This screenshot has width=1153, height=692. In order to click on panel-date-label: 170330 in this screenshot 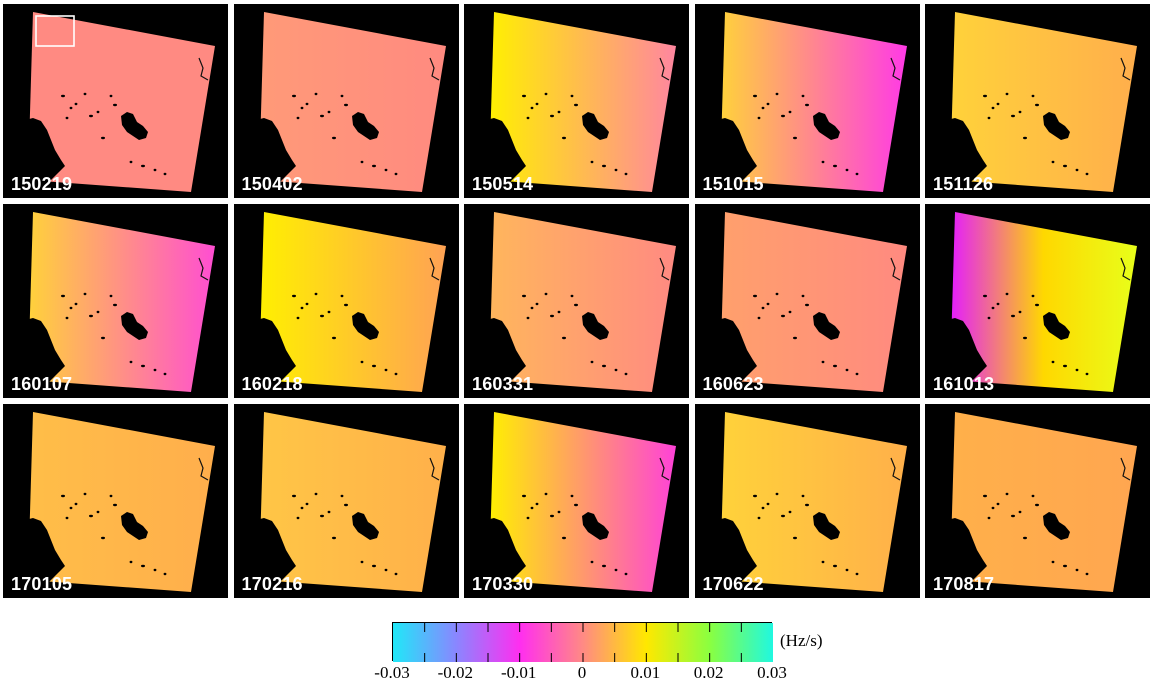, I will do `click(503, 584)`.